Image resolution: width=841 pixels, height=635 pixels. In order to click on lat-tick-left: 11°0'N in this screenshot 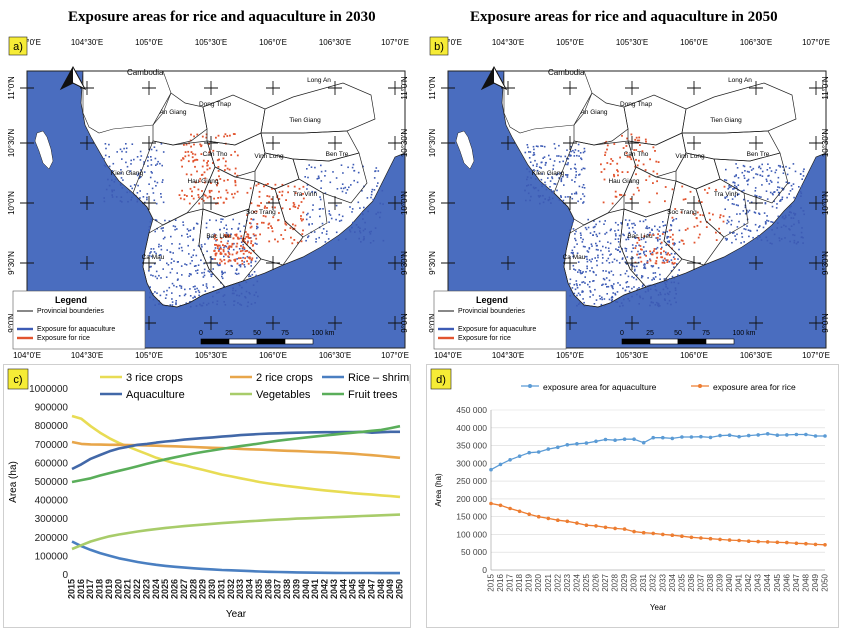, I will do `click(432, 87)`.